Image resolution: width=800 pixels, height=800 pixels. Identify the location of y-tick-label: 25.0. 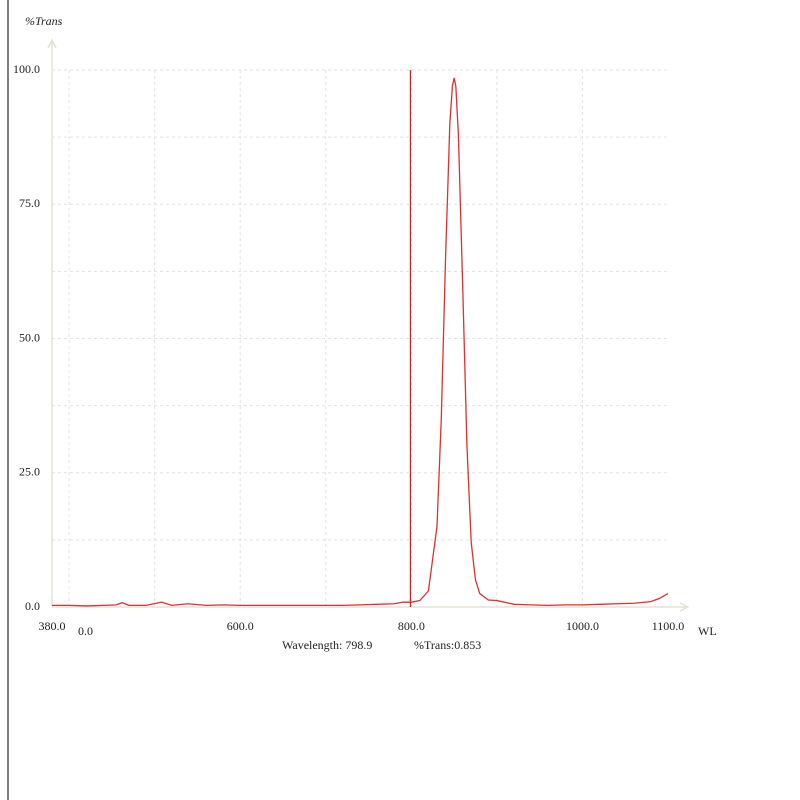
(29, 472).